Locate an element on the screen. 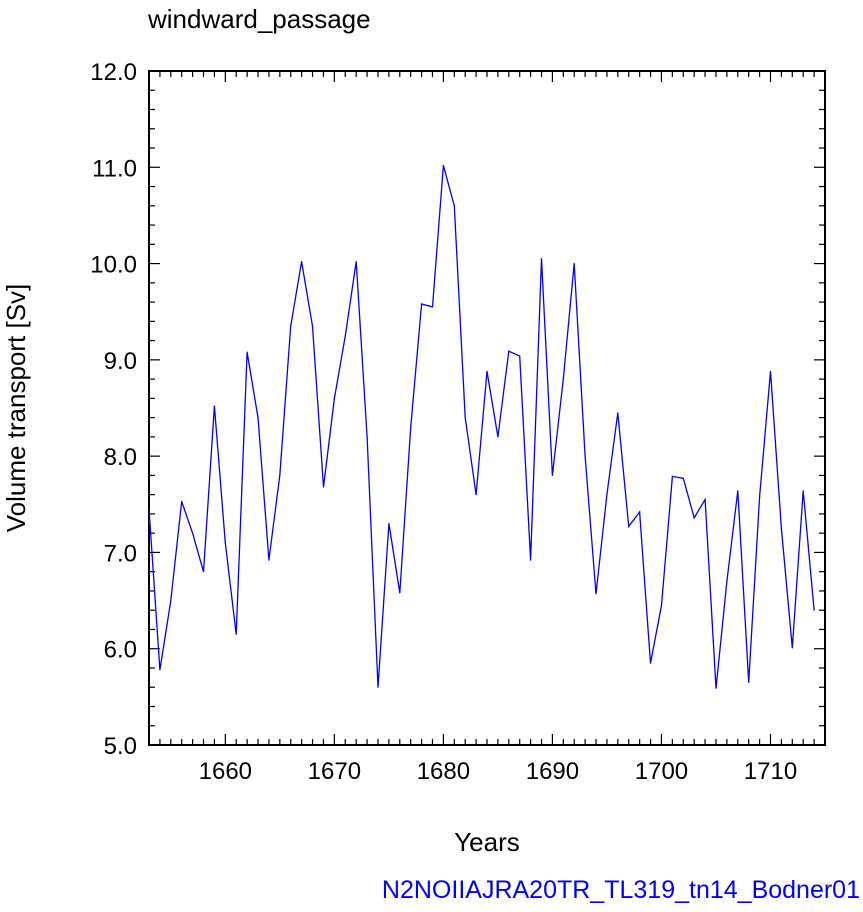  y-tick-label: 5.0 is located at coordinates (120, 746).